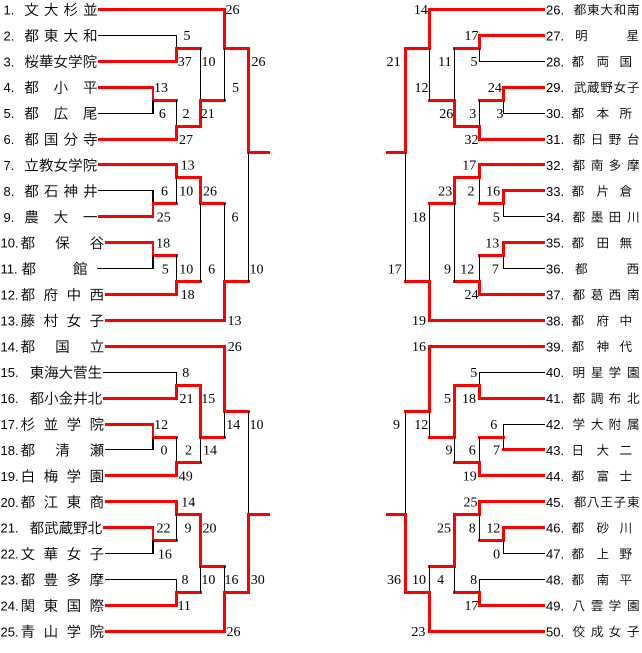 This screenshot has width=642, height=653. Describe the element at coordinates (555, 528) in the screenshot. I see `svg-text: 46.` at that location.